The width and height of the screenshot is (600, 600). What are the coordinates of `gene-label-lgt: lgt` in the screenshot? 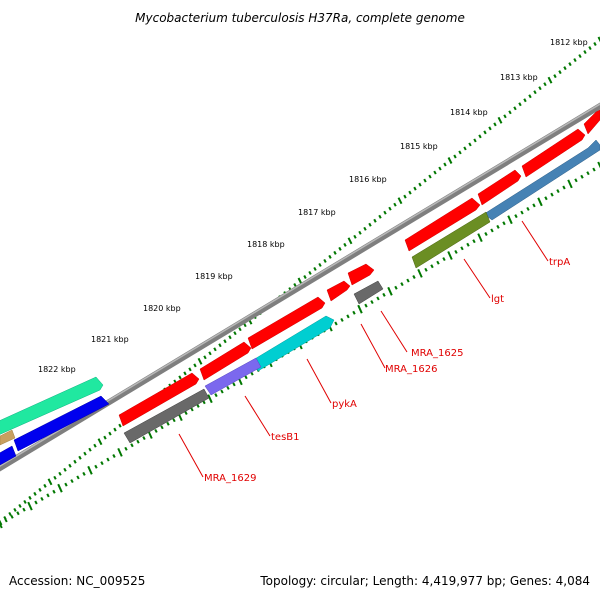 It's located at (497, 299).